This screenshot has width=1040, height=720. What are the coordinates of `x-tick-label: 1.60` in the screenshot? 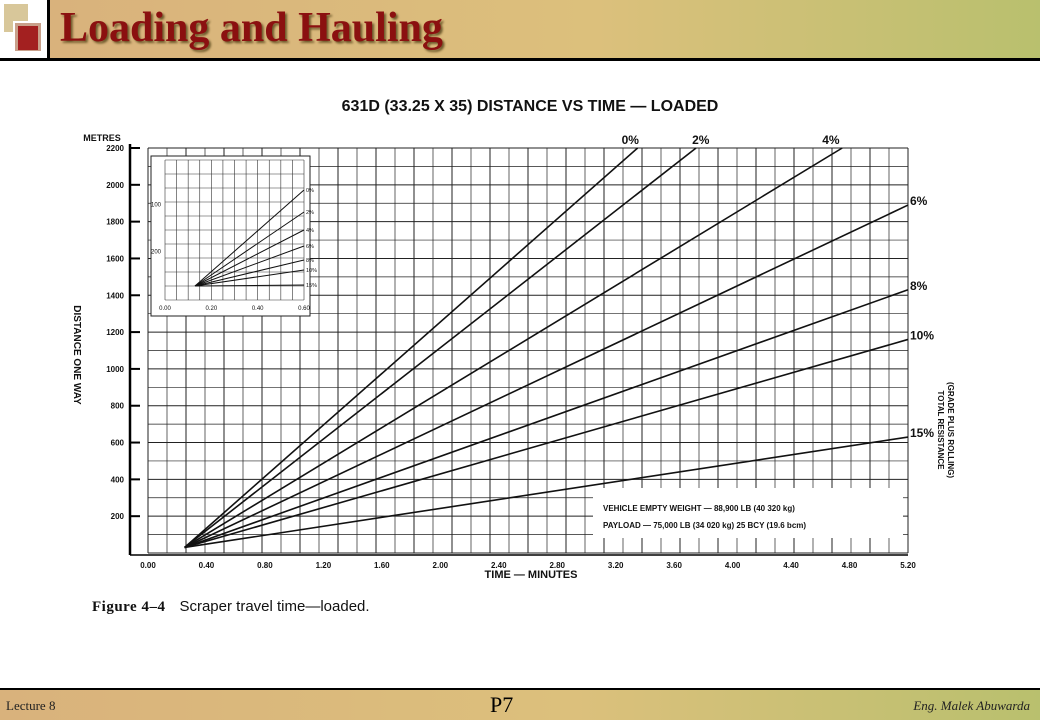 It's located at (382, 565).